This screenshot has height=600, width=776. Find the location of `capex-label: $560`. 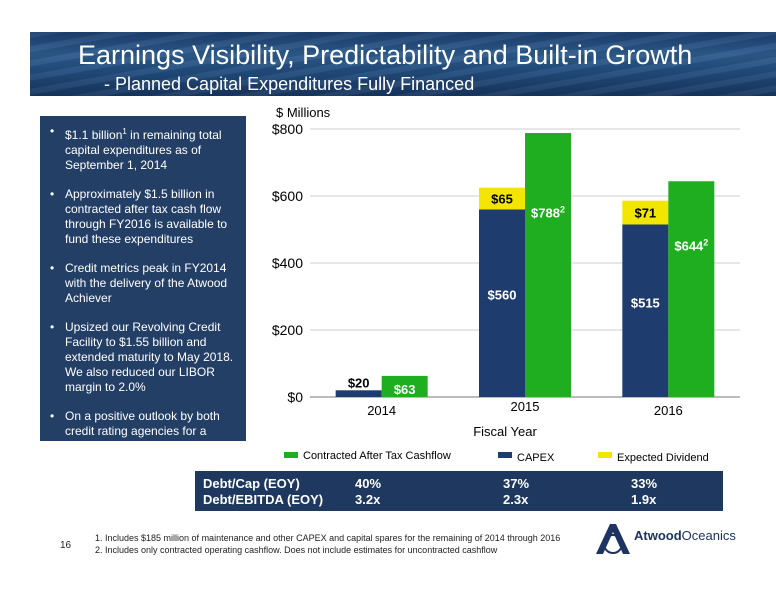

capex-label: $560 is located at coordinates (502, 294).